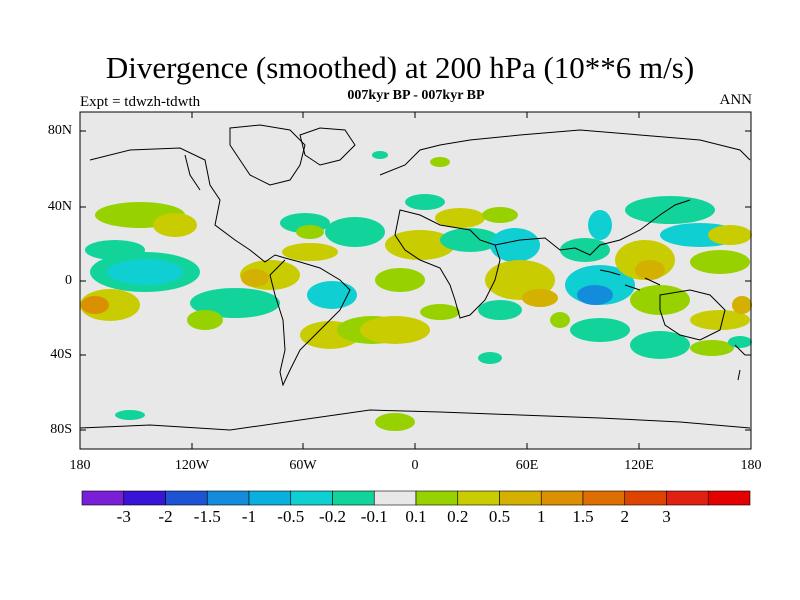 This screenshot has height=600, width=800. What do you see at coordinates (332, 516) in the screenshot?
I see `colorbar-label: -0.2` at bounding box center [332, 516].